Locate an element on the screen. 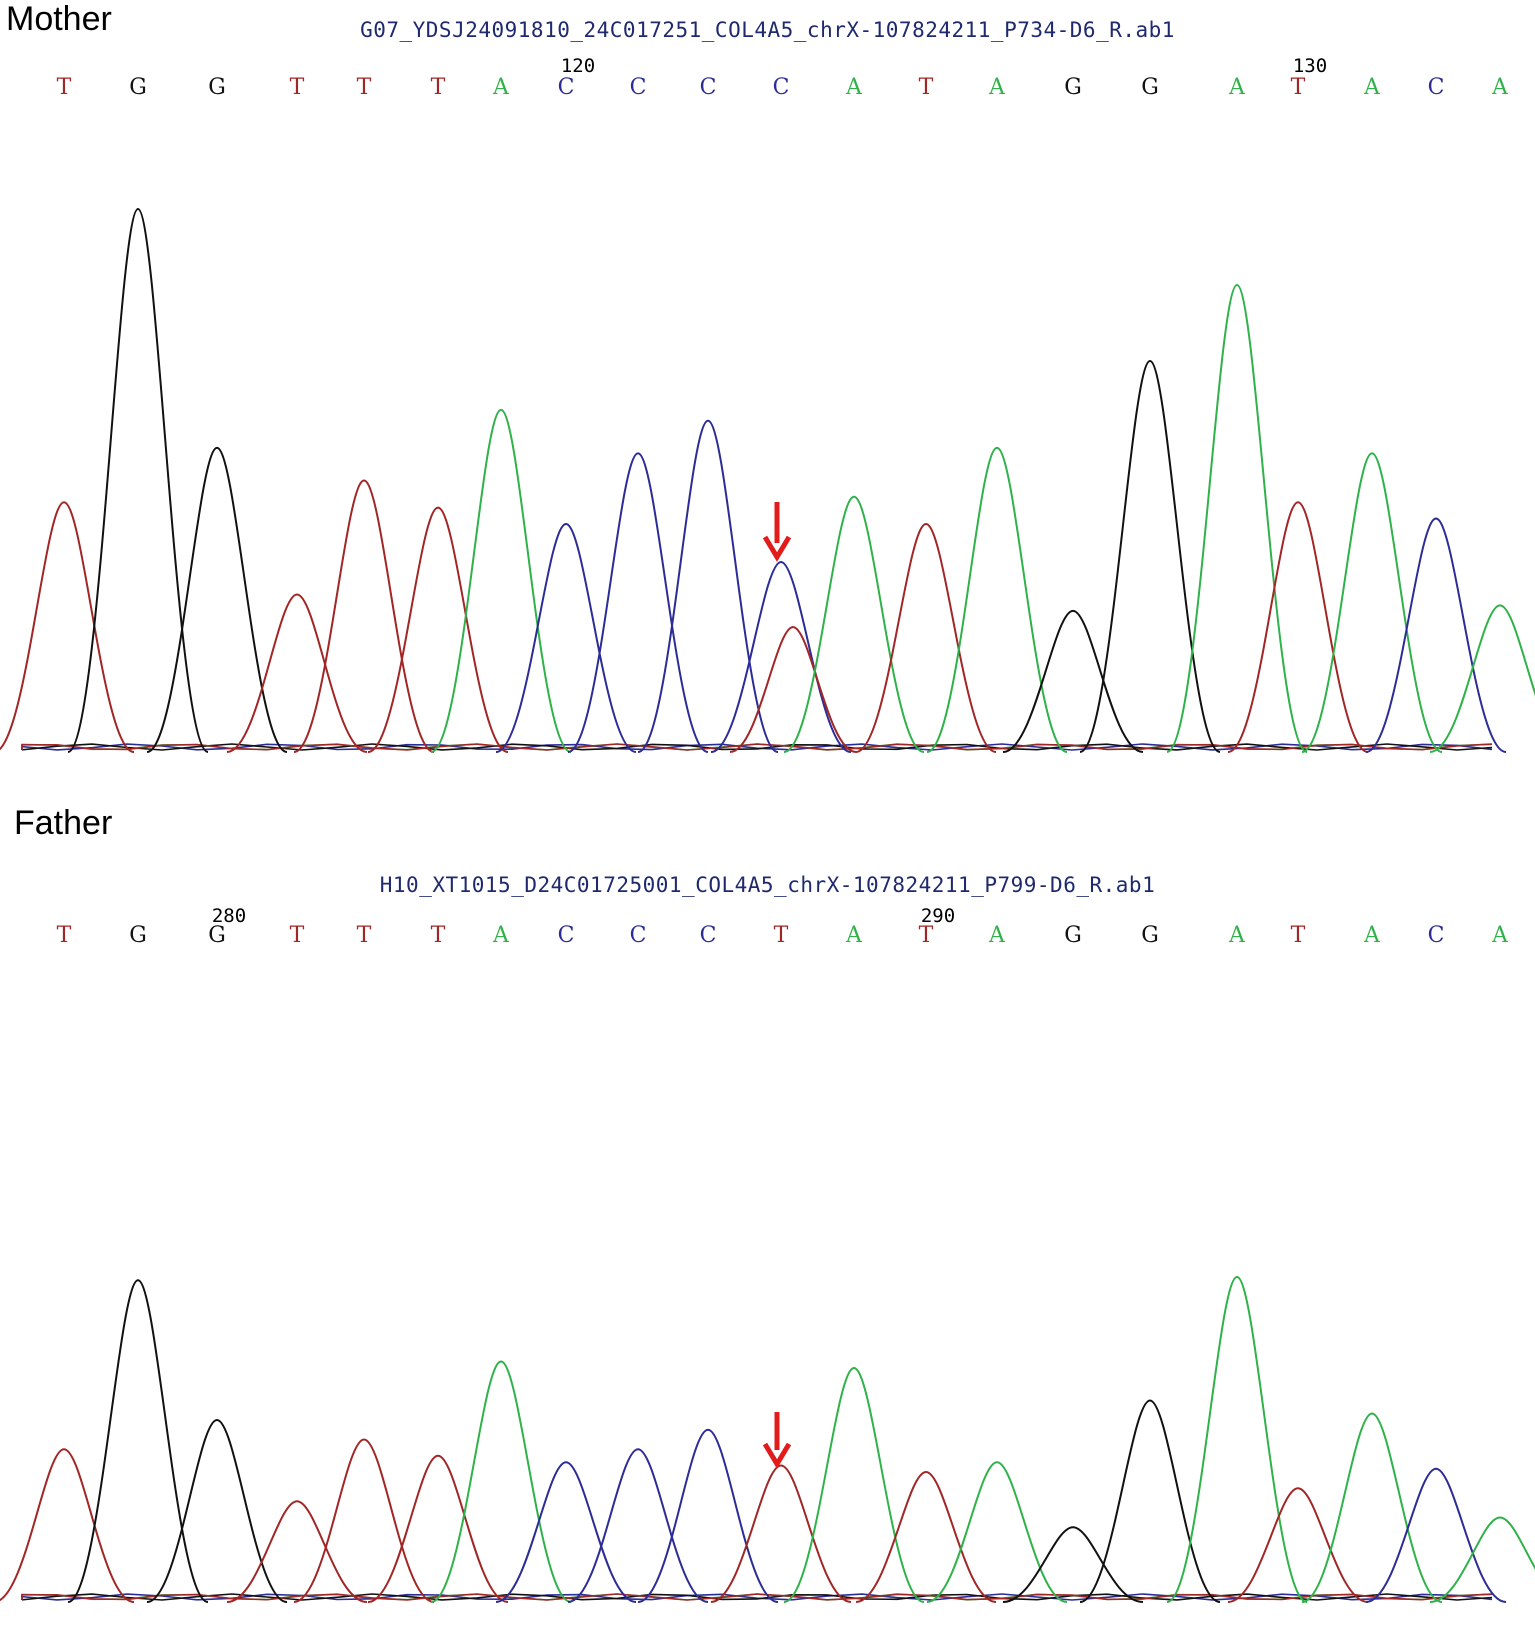 The image size is (1535, 1625). secondary-peak-t is located at coordinates (793, 689).